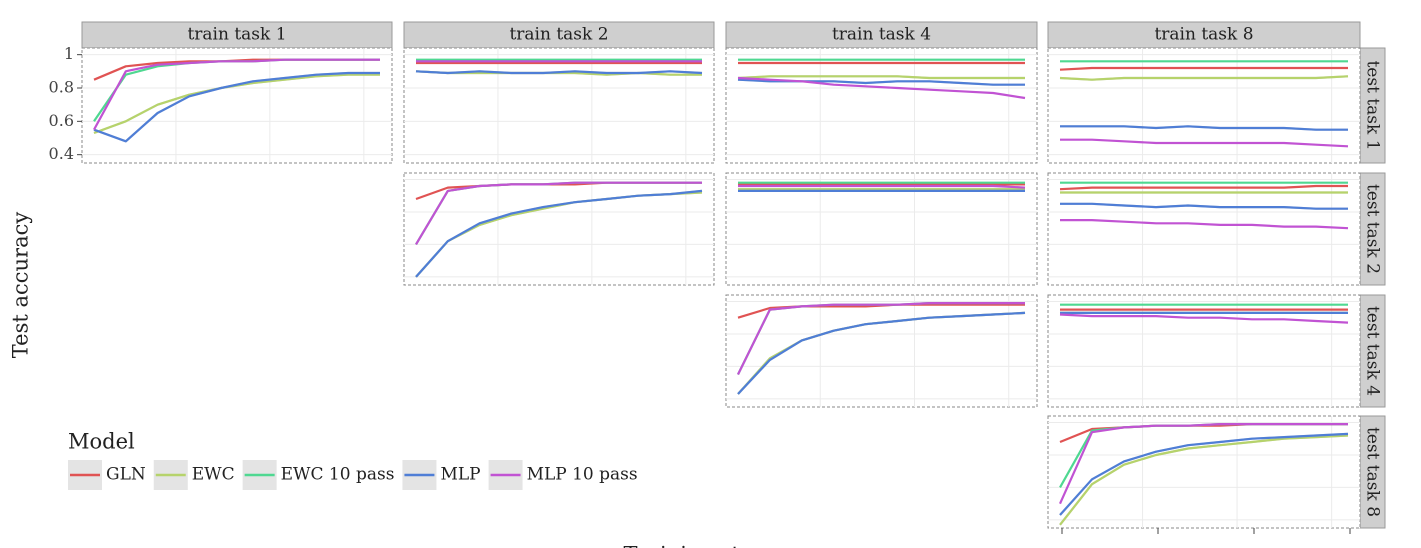 The image size is (1421, 548). Describe the element at coordinates (1373, 472) in the screenshot. I see `row-label: test task 8` at that location.